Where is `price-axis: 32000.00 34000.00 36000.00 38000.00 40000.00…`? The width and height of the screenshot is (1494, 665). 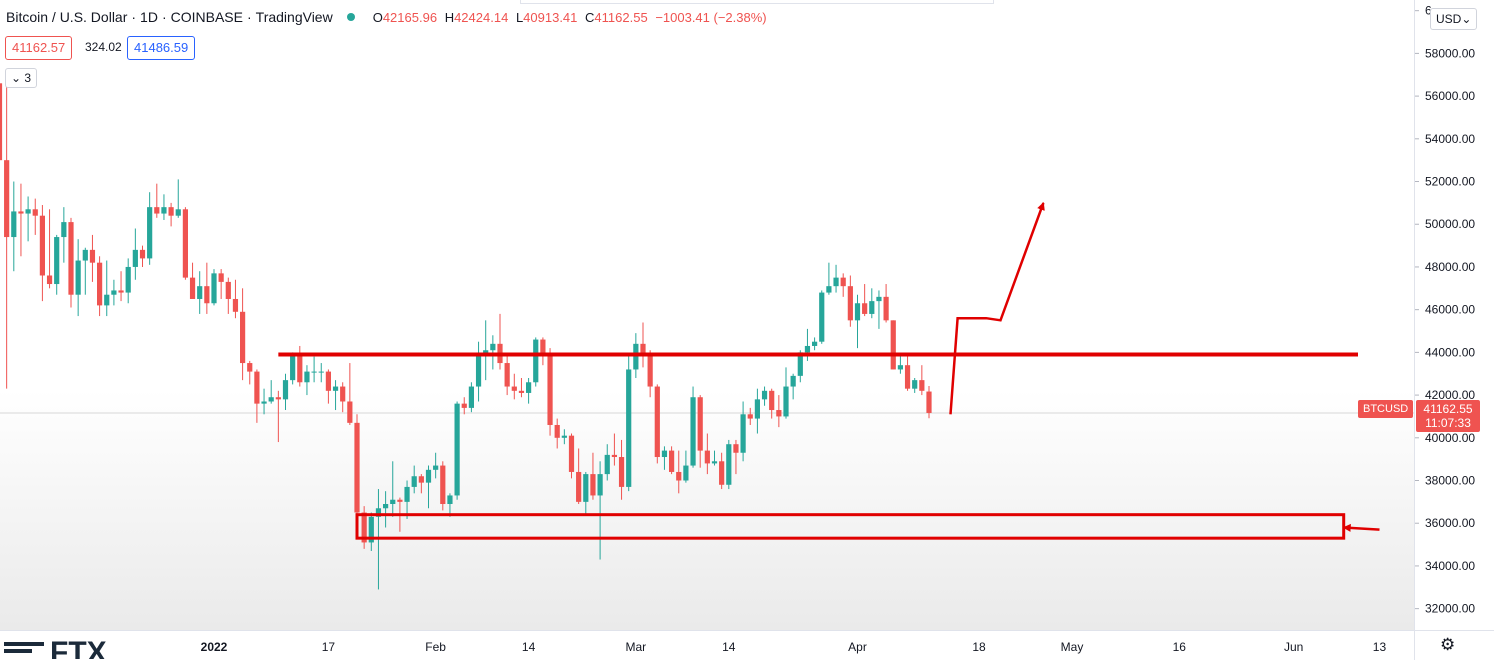 price-axis: 32000.00 34000.00 36000.00 38000.00 40000.00… is located at coordinates (1454, 315).